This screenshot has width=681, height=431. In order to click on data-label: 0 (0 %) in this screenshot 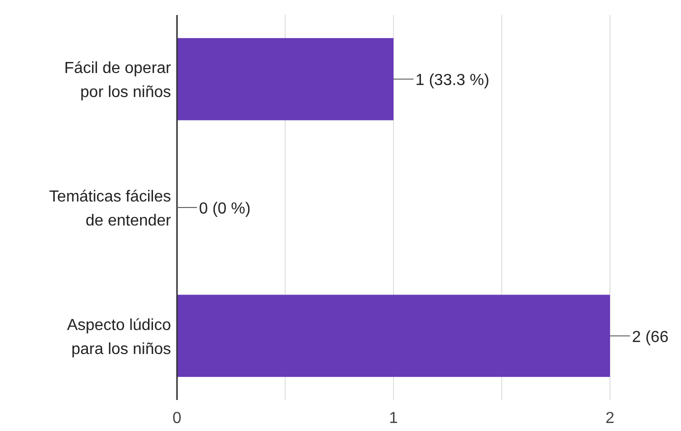, I will do `click(225, 209)`.